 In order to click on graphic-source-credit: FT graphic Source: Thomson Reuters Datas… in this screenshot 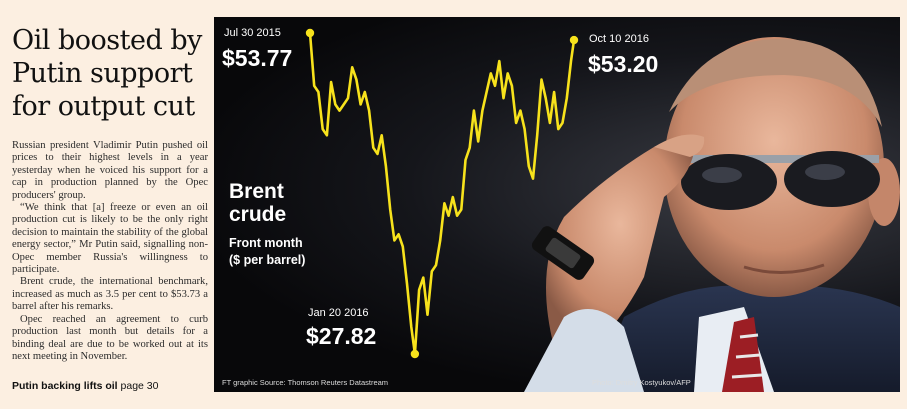, I will do `click(305, 382)`.